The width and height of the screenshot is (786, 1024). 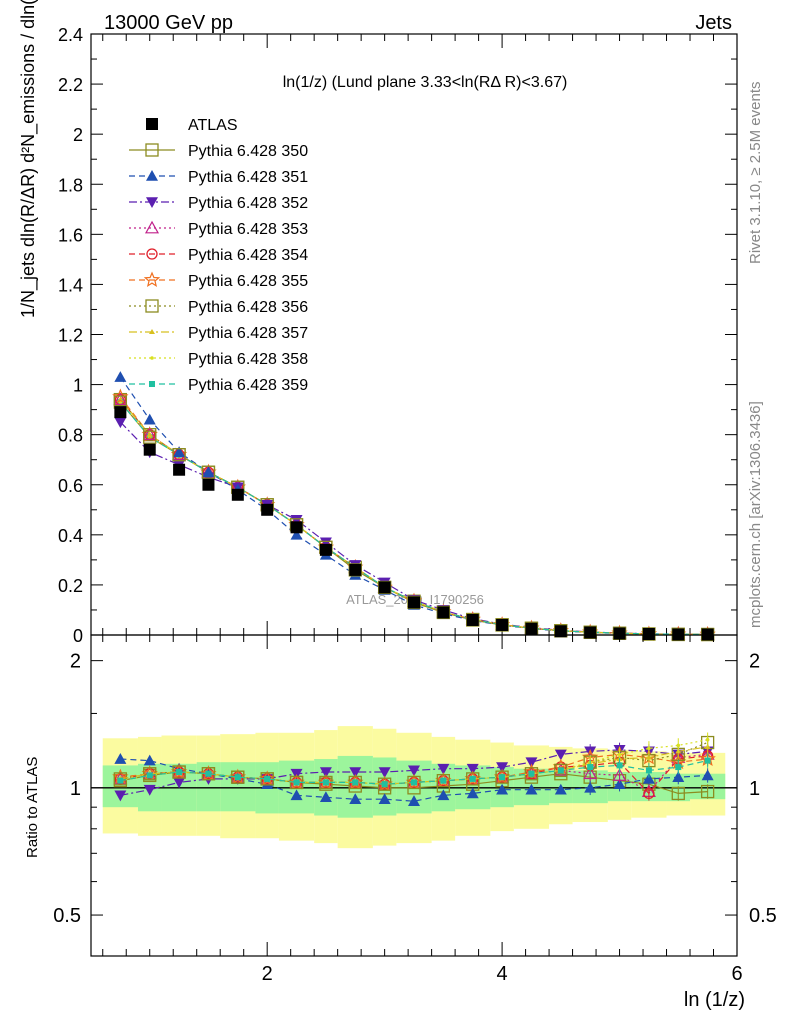 What do you see at coordinates (70, 436) in the screenshot?
I see `main-y-tick-label: 0.8` at bounding box center [70, 436].